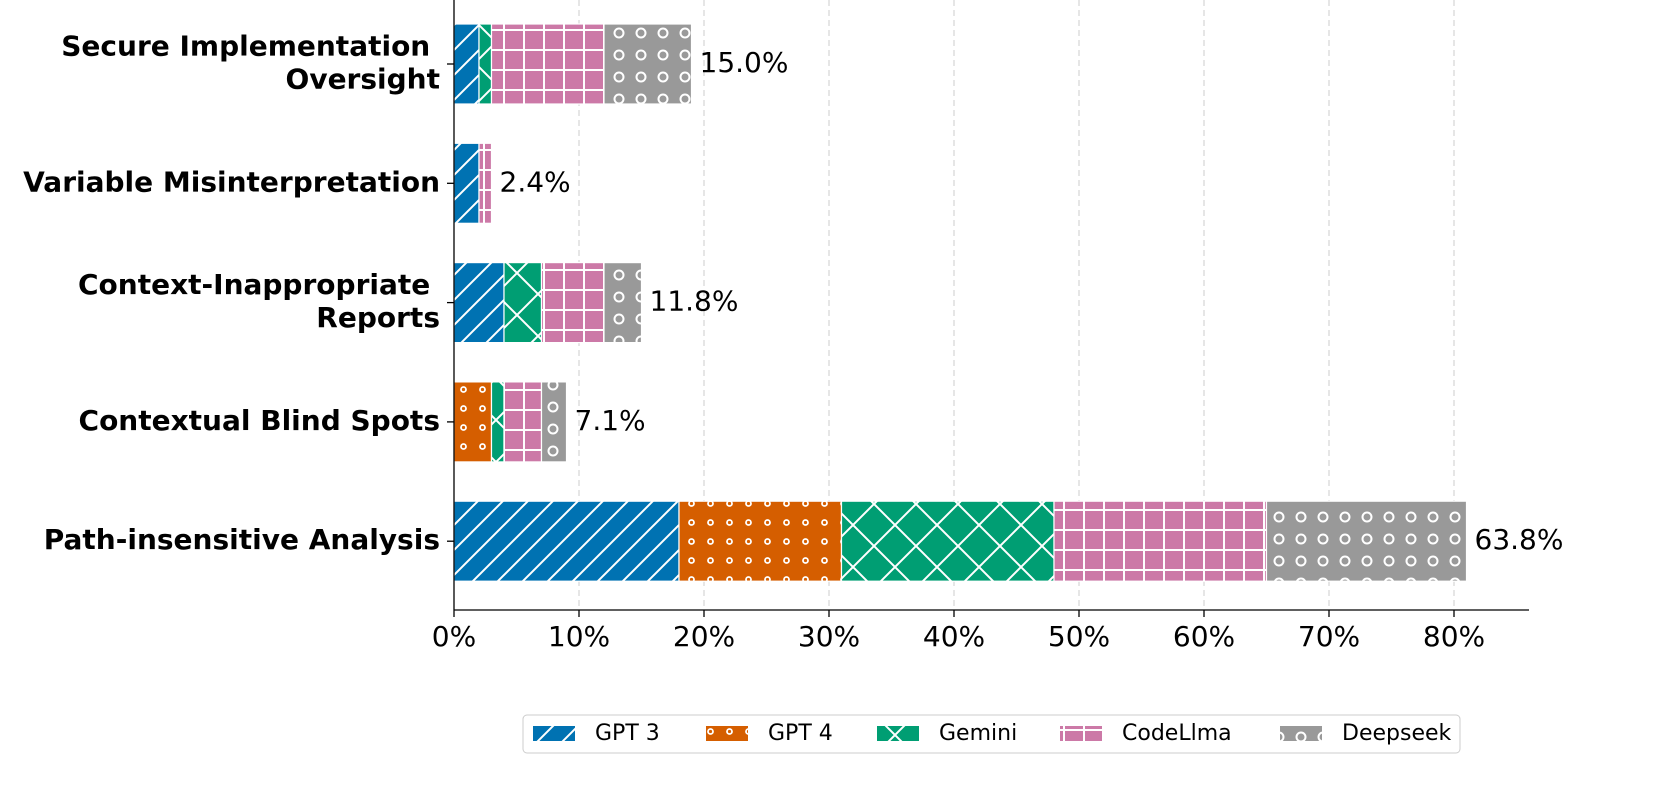 This screenshot has width=1660, height=803. Describe the element at coordinates (978, 733) in the screenshot. I see `legend-label: Gemini` at that location.